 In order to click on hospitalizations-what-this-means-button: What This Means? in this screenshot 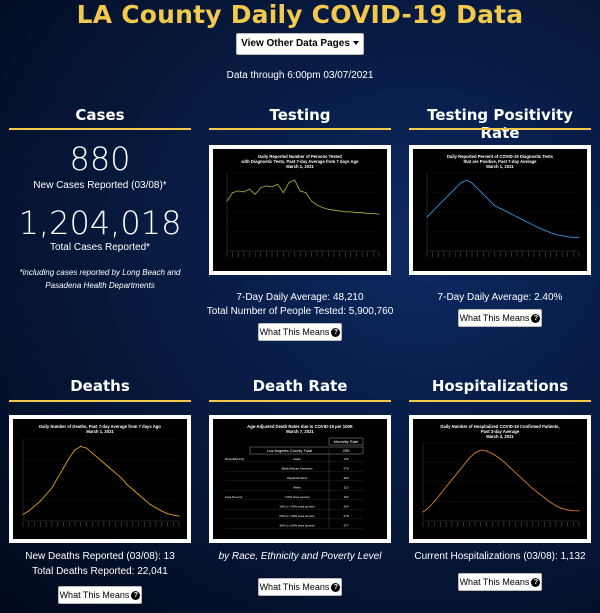, I will do `click(500, 582)`.